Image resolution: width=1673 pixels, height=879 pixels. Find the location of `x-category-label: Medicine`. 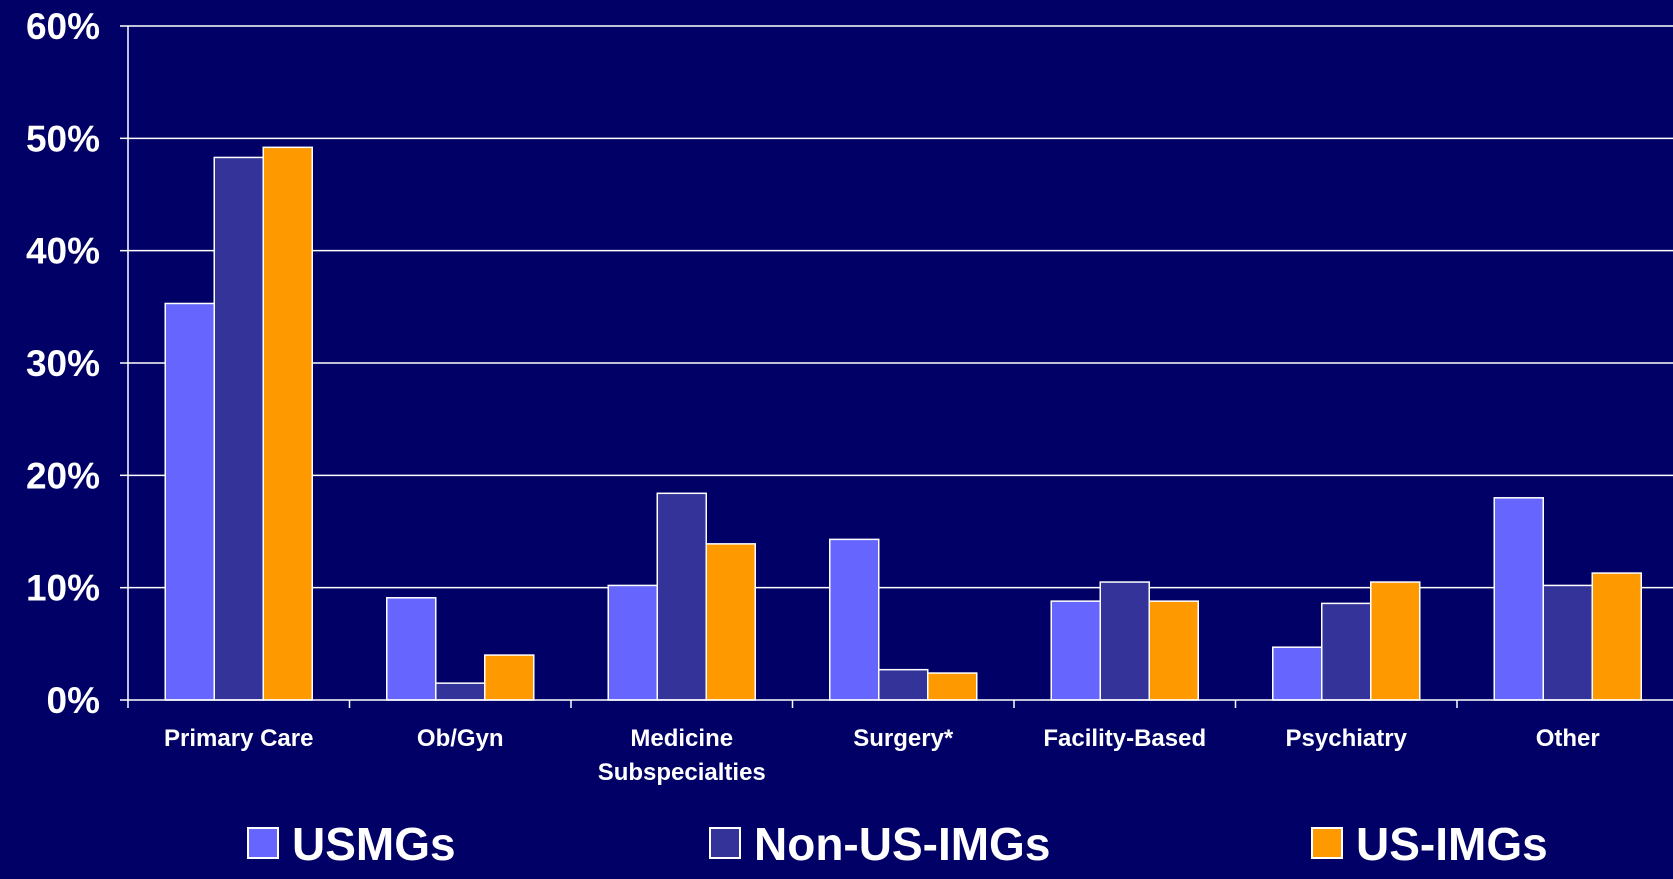

x-category-label: Medicine is located at coordinates (681, 738).